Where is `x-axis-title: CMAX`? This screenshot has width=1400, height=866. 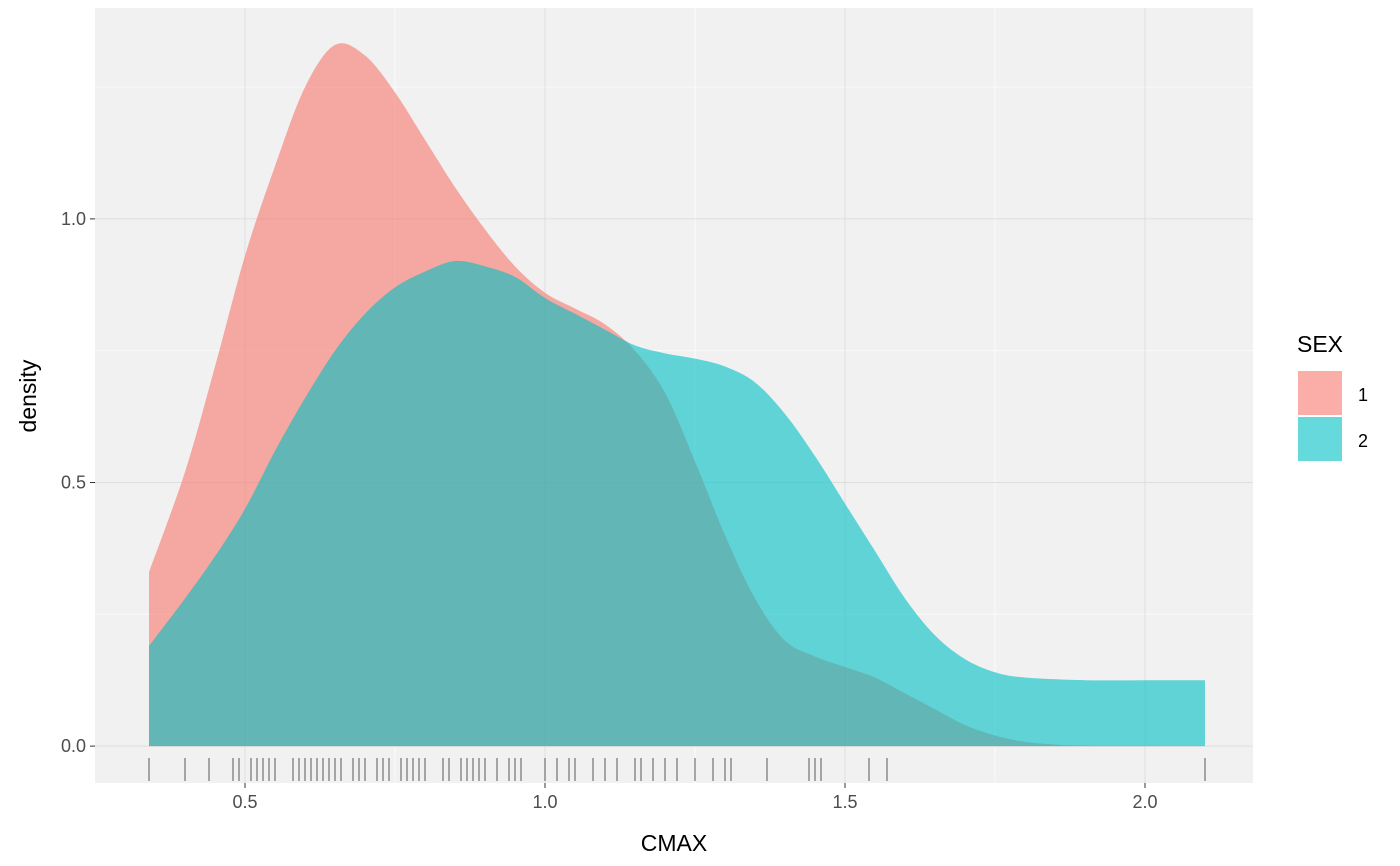
x-axis-title: CMAX is located at coordinates (674, 843).